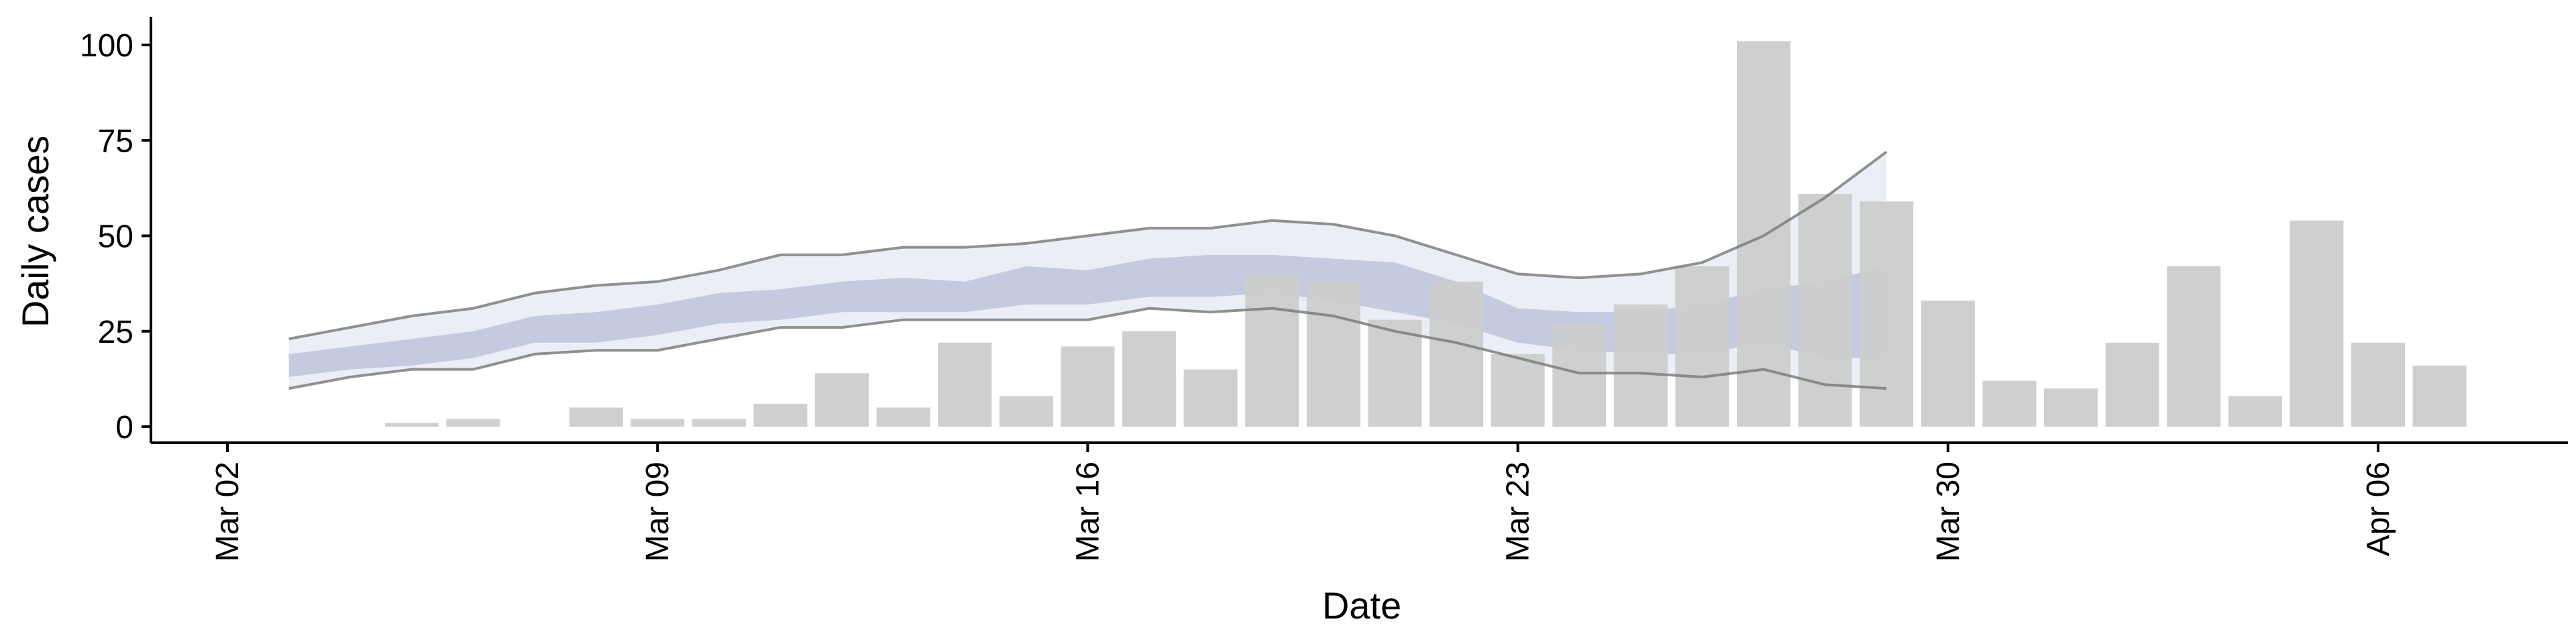 This screenshot has height=644, width=2576. I want to click on y-axis-title: Daily cases, so click(35, 231).